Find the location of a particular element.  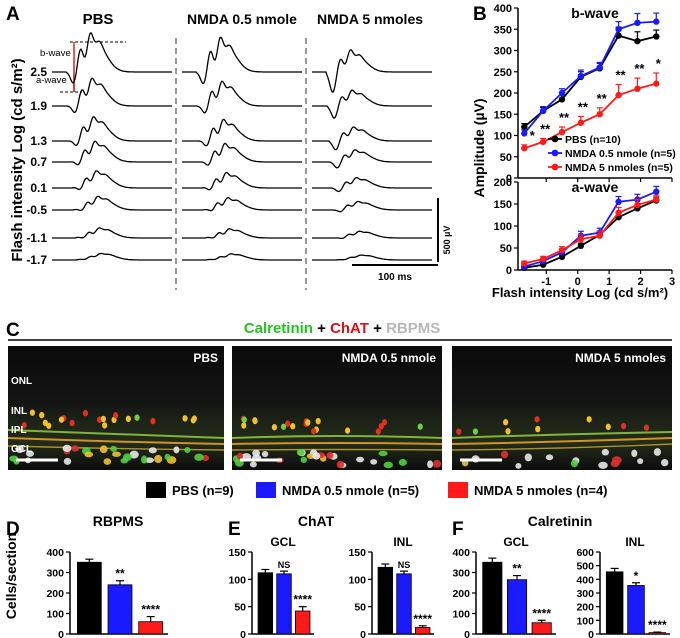

stain-title-part: Calretinin is located at coordinates (278, 328).